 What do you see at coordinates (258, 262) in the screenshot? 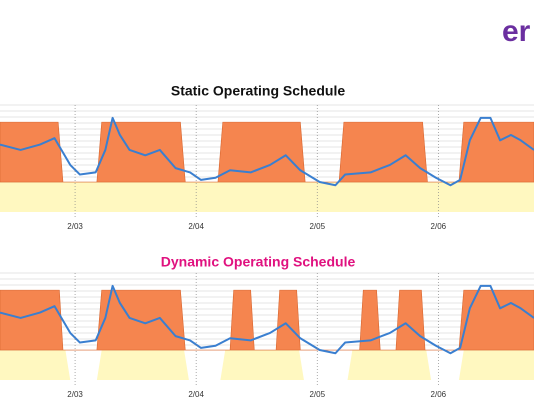
I see `chart-title: Dynamic Operating Schedule` at bounding box center [258, 262].